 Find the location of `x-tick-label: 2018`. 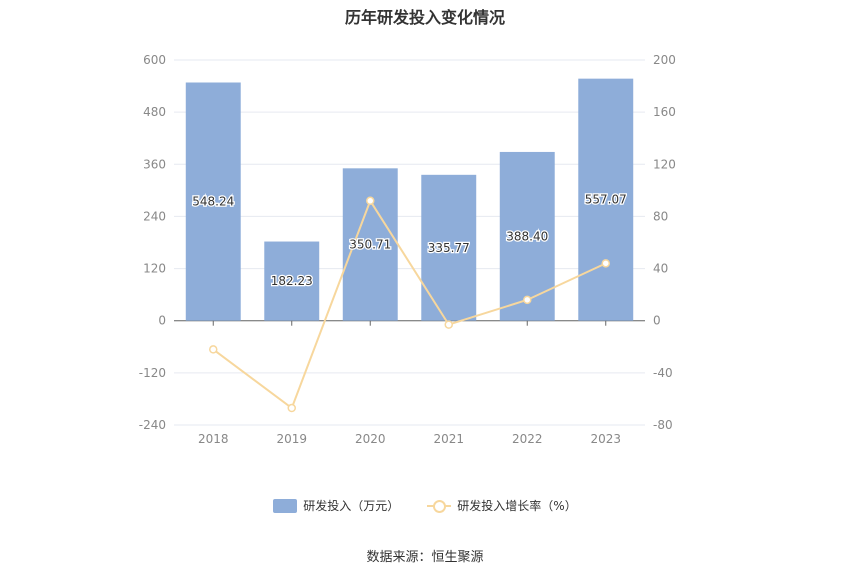

x-tick-label: 2018 is located at coordinates (213, 439).